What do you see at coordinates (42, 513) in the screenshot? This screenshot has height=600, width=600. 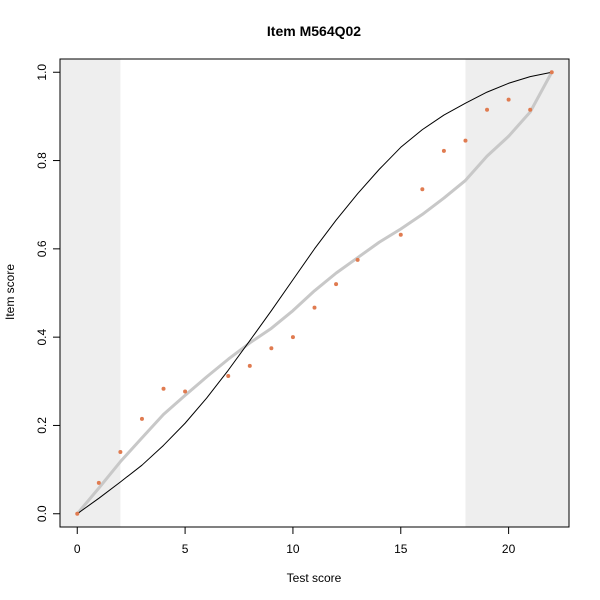 I see `y-tick-label: 0.0` at bounding box center [42, 513].